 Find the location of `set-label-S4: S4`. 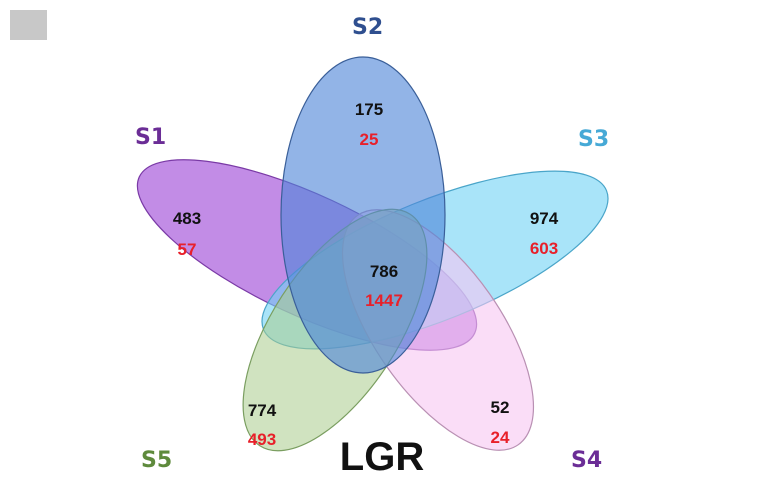

set-label-S4: S4 is located at coordinates (586, 460).